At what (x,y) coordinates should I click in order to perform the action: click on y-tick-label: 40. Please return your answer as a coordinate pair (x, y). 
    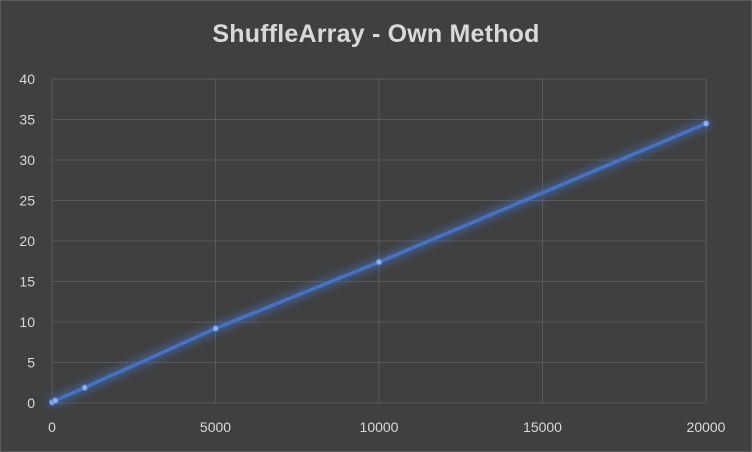
    Looking at the image, I should click on (27, 79).